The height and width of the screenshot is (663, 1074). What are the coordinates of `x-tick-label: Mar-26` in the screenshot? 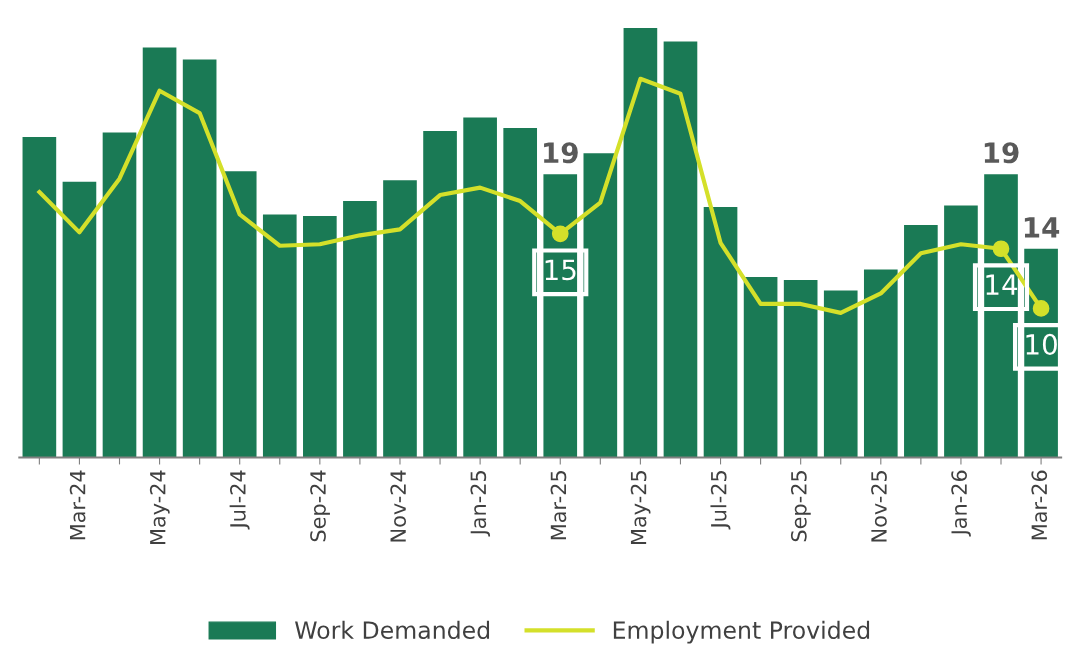 It's located at (1039, 505).